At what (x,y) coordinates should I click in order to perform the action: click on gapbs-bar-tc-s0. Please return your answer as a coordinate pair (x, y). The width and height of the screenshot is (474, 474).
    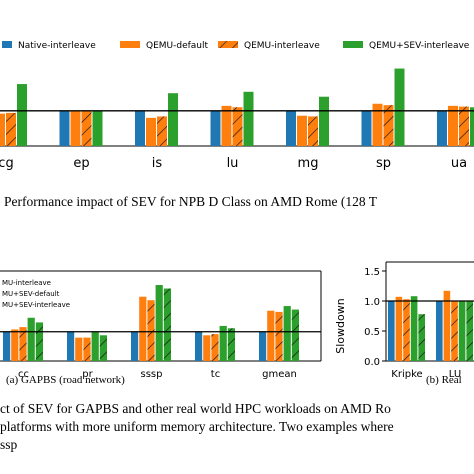
    Looking at the image, I should click on (199, 346).